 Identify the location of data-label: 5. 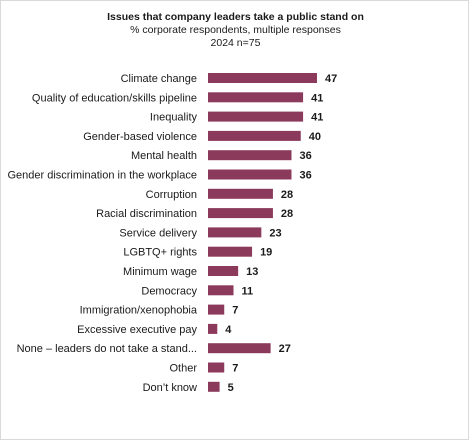
(231, 388).